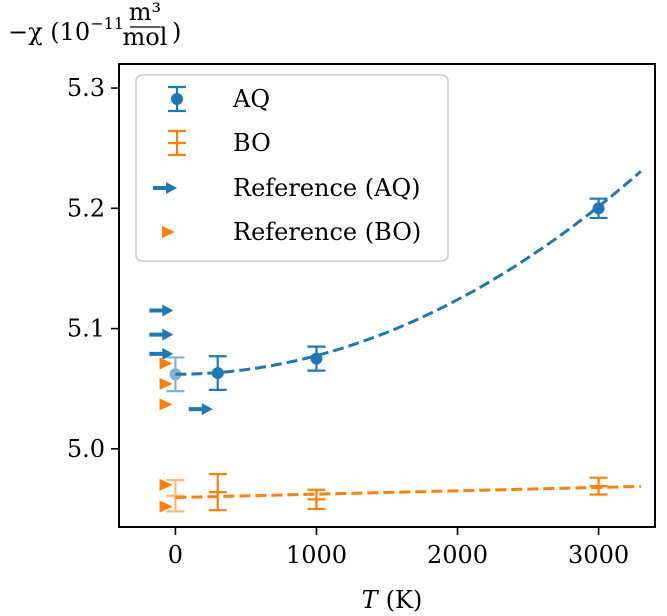  Describe the element at coordinates (49, 32) in the screenshot. I see `y-axis-label-prefix: −χ (10` at that location.